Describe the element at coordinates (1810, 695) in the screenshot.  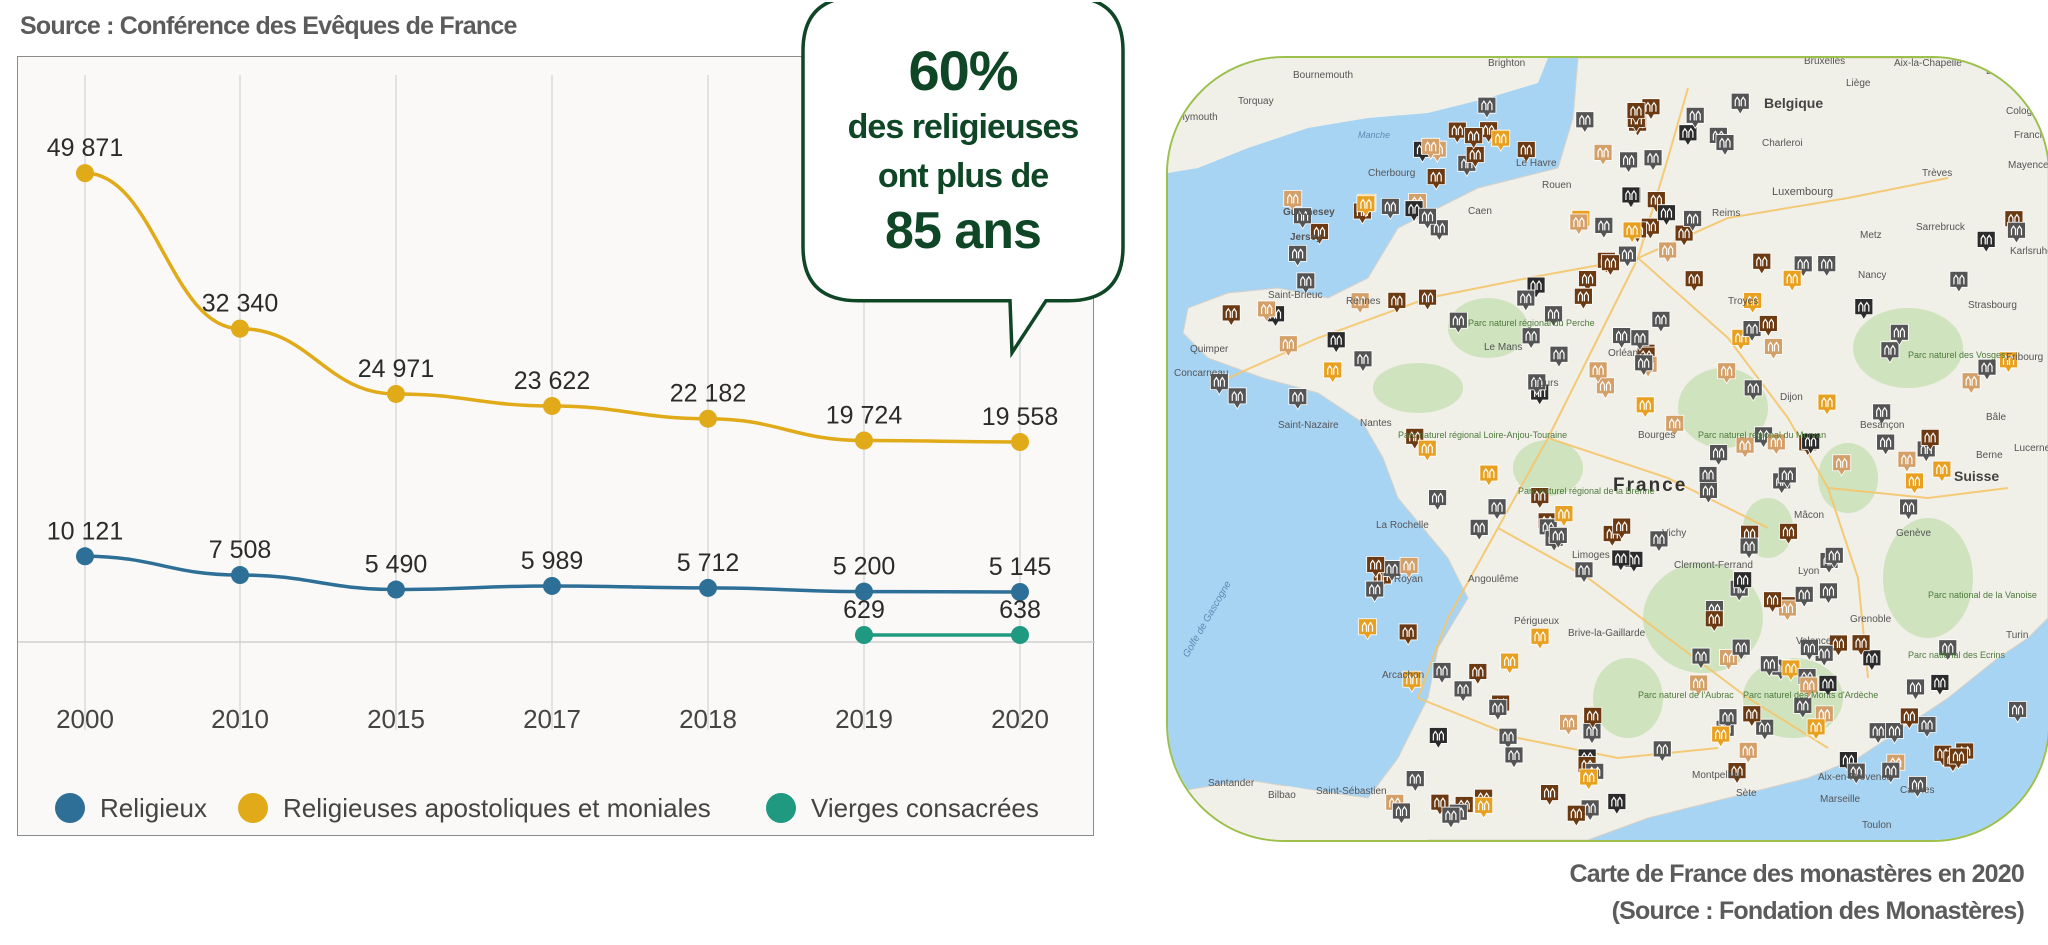
I see `map-label-ardeche: Parc naturel des Monts d'Ardèche` at that location.